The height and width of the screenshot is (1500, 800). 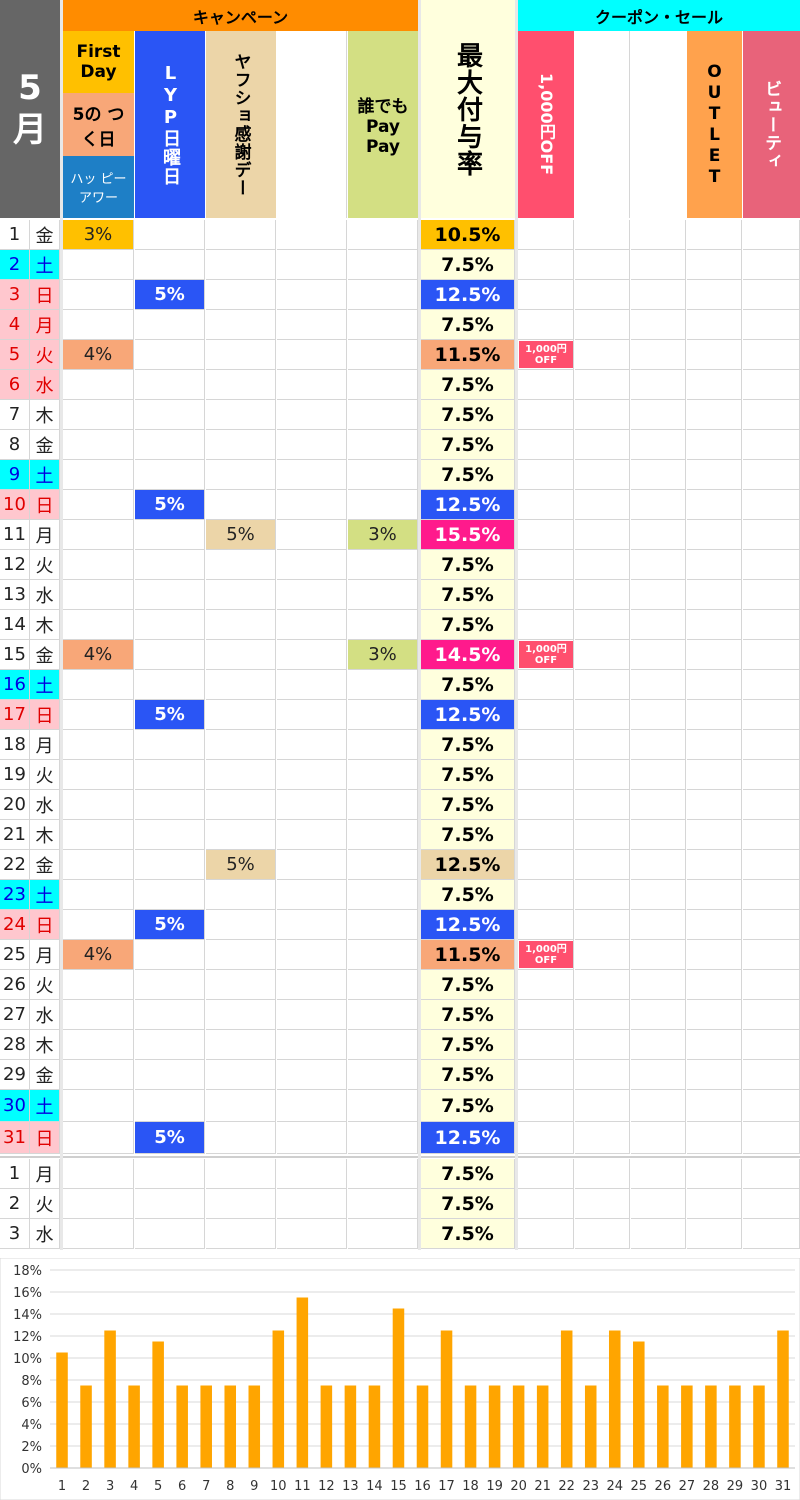 What do you see at coordinates (15, 1234) in the screenshot?
I see `day-number: 3` at bounding box center [15, 1234].